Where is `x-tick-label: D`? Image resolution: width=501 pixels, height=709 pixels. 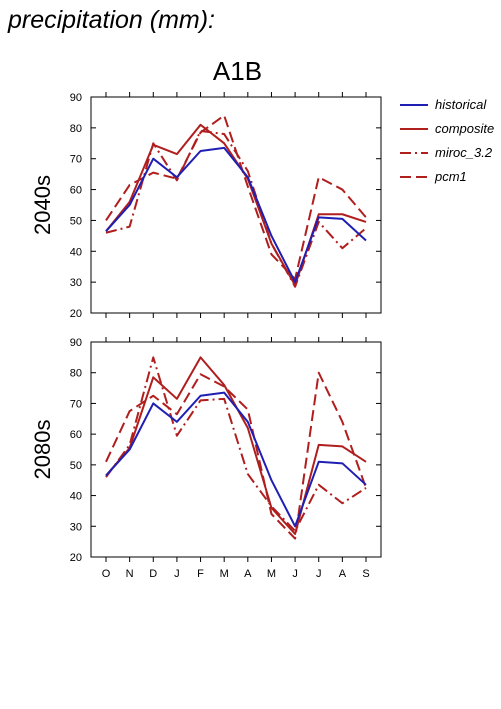
x-tick-label: D is located at coordinates (153, 574).